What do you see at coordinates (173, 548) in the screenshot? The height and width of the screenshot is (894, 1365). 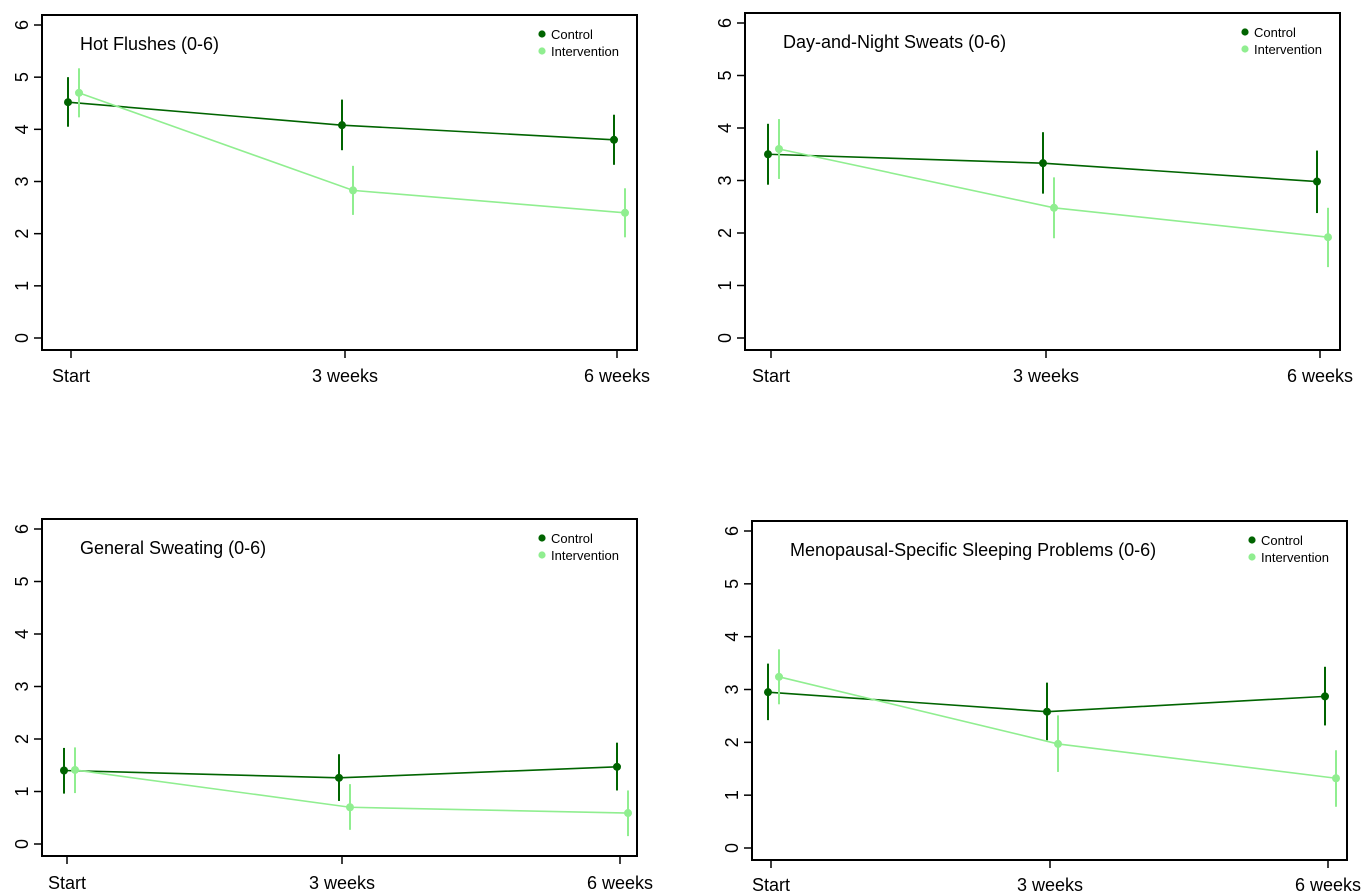 I see `chart-title: General Sweating (0-6)` at bounding box center [173, 548].